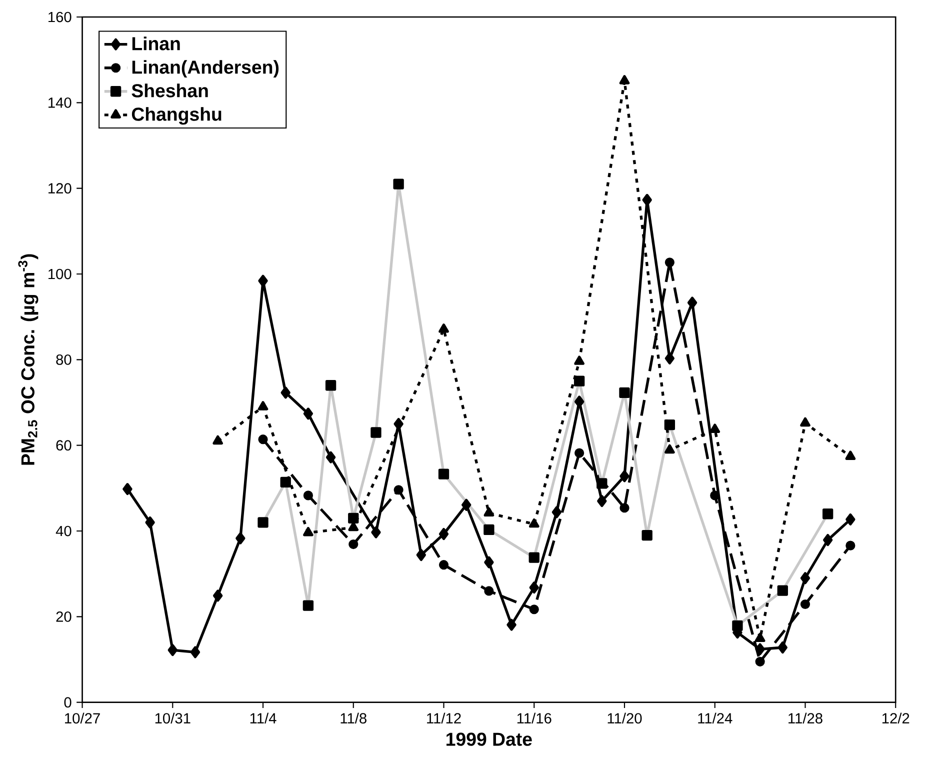  What do you see at coordinates (444, 718) in the screenshot?
I see `x-tick-label: 11/12` at bounding box center [444, 718].